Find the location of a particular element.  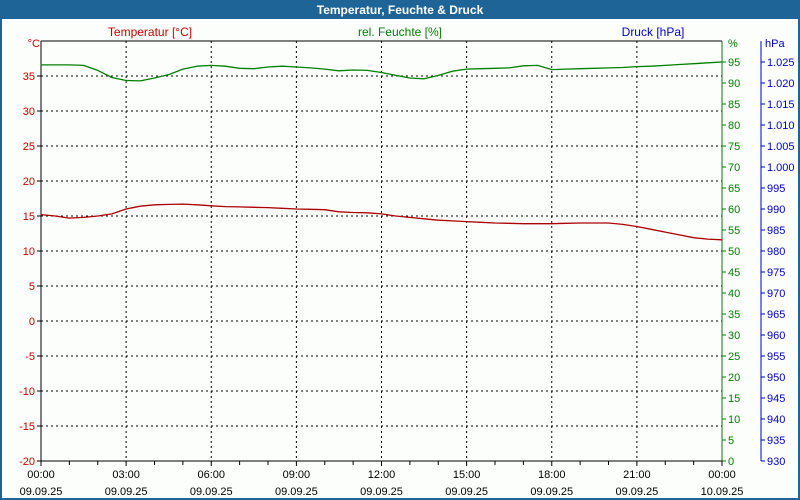

humidity-tick-label: 35 is located at coordinates (734, 315).